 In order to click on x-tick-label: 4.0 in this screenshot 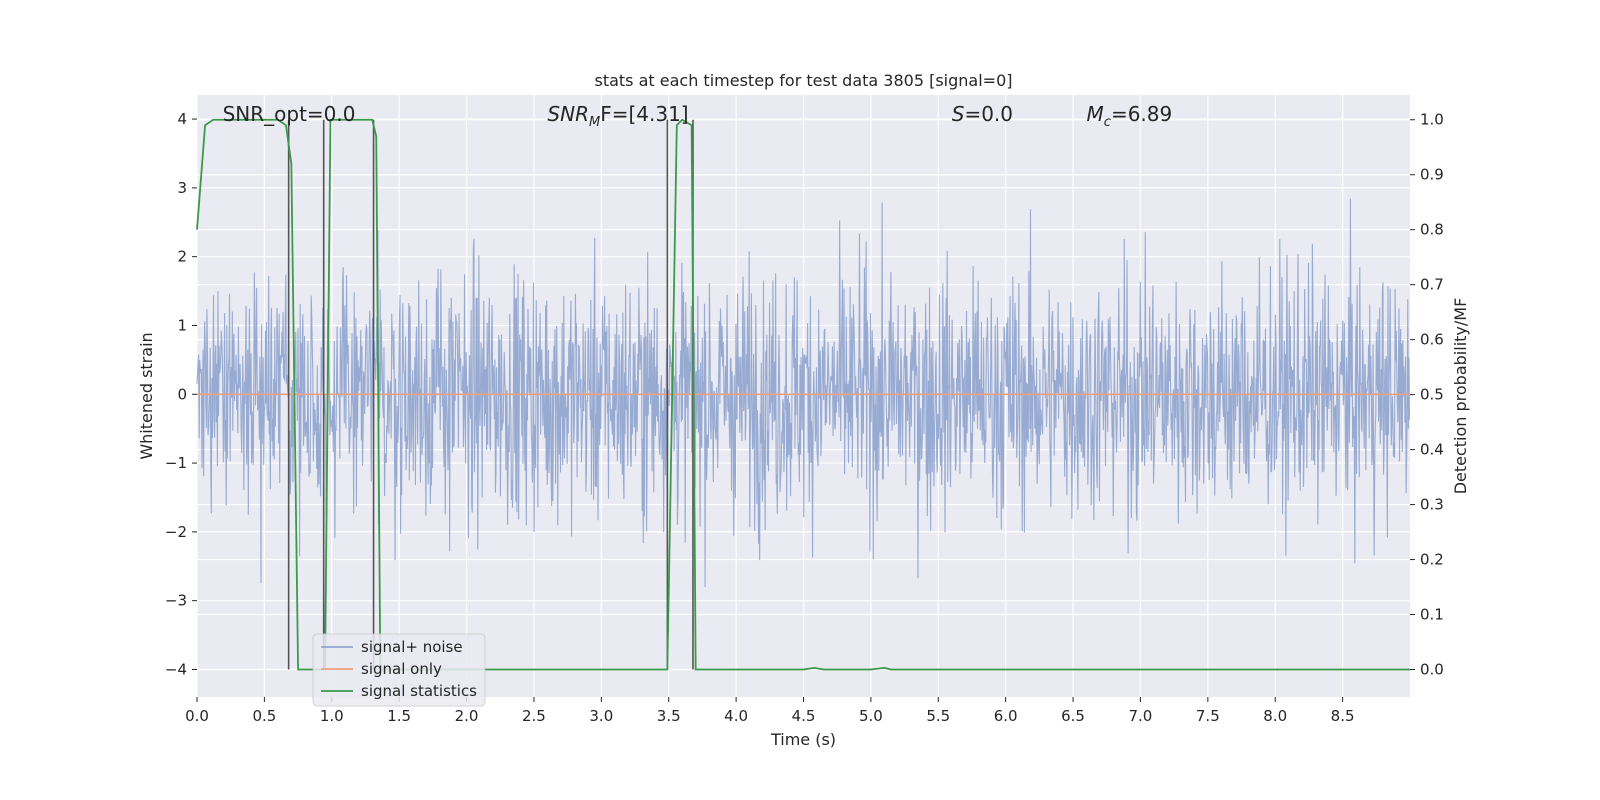, I will do `click(736, 716)`.